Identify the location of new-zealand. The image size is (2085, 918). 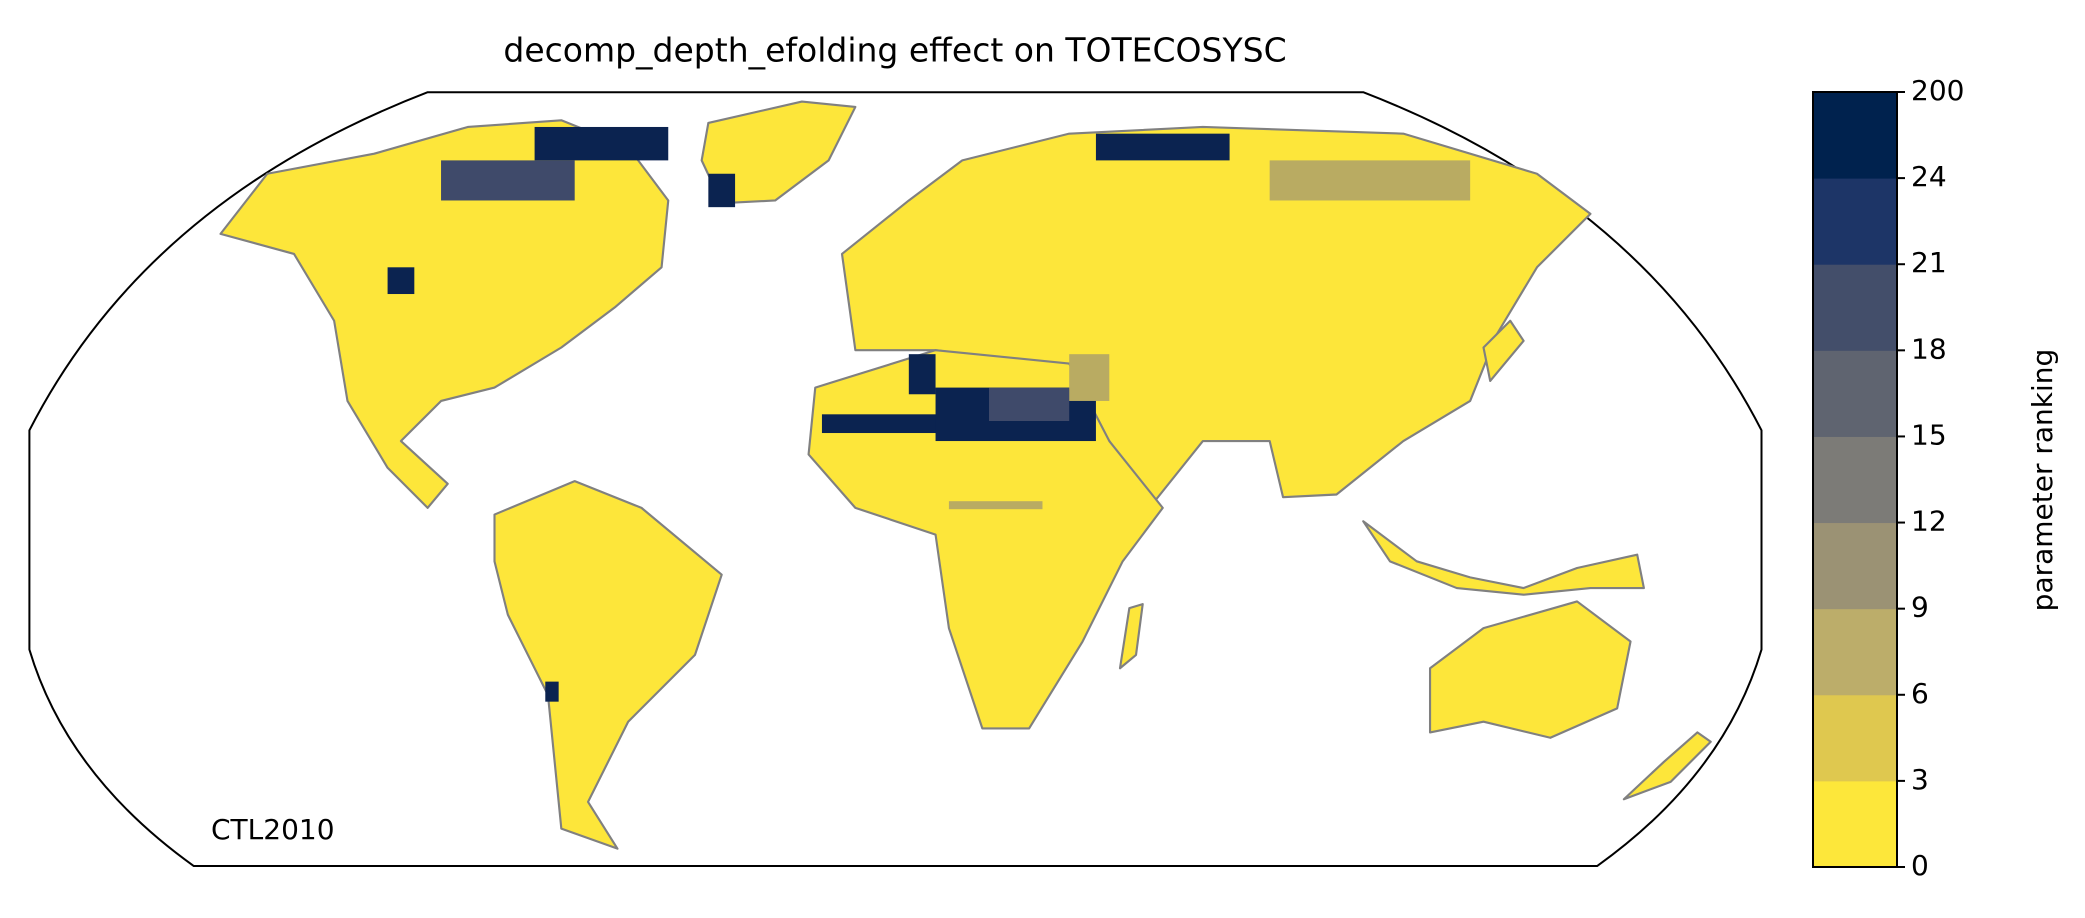
(1667, 766).